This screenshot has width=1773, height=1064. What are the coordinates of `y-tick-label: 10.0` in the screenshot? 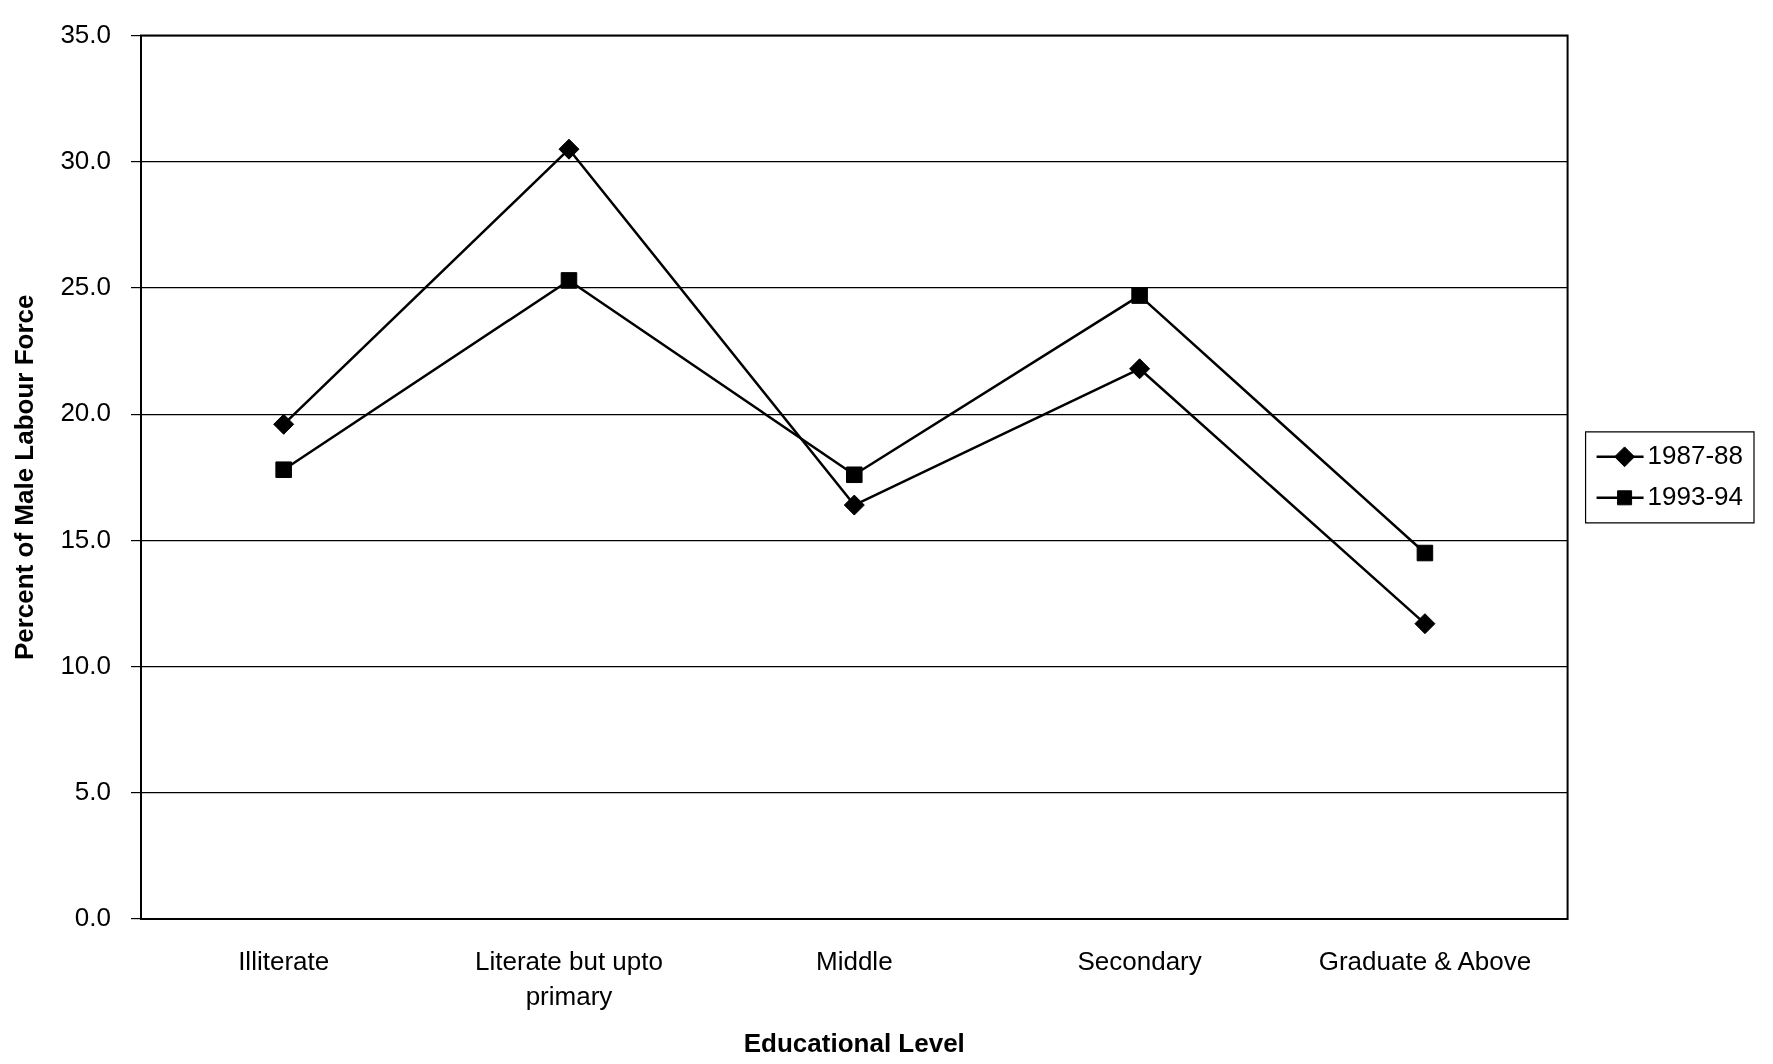 It's located at (85, 664).